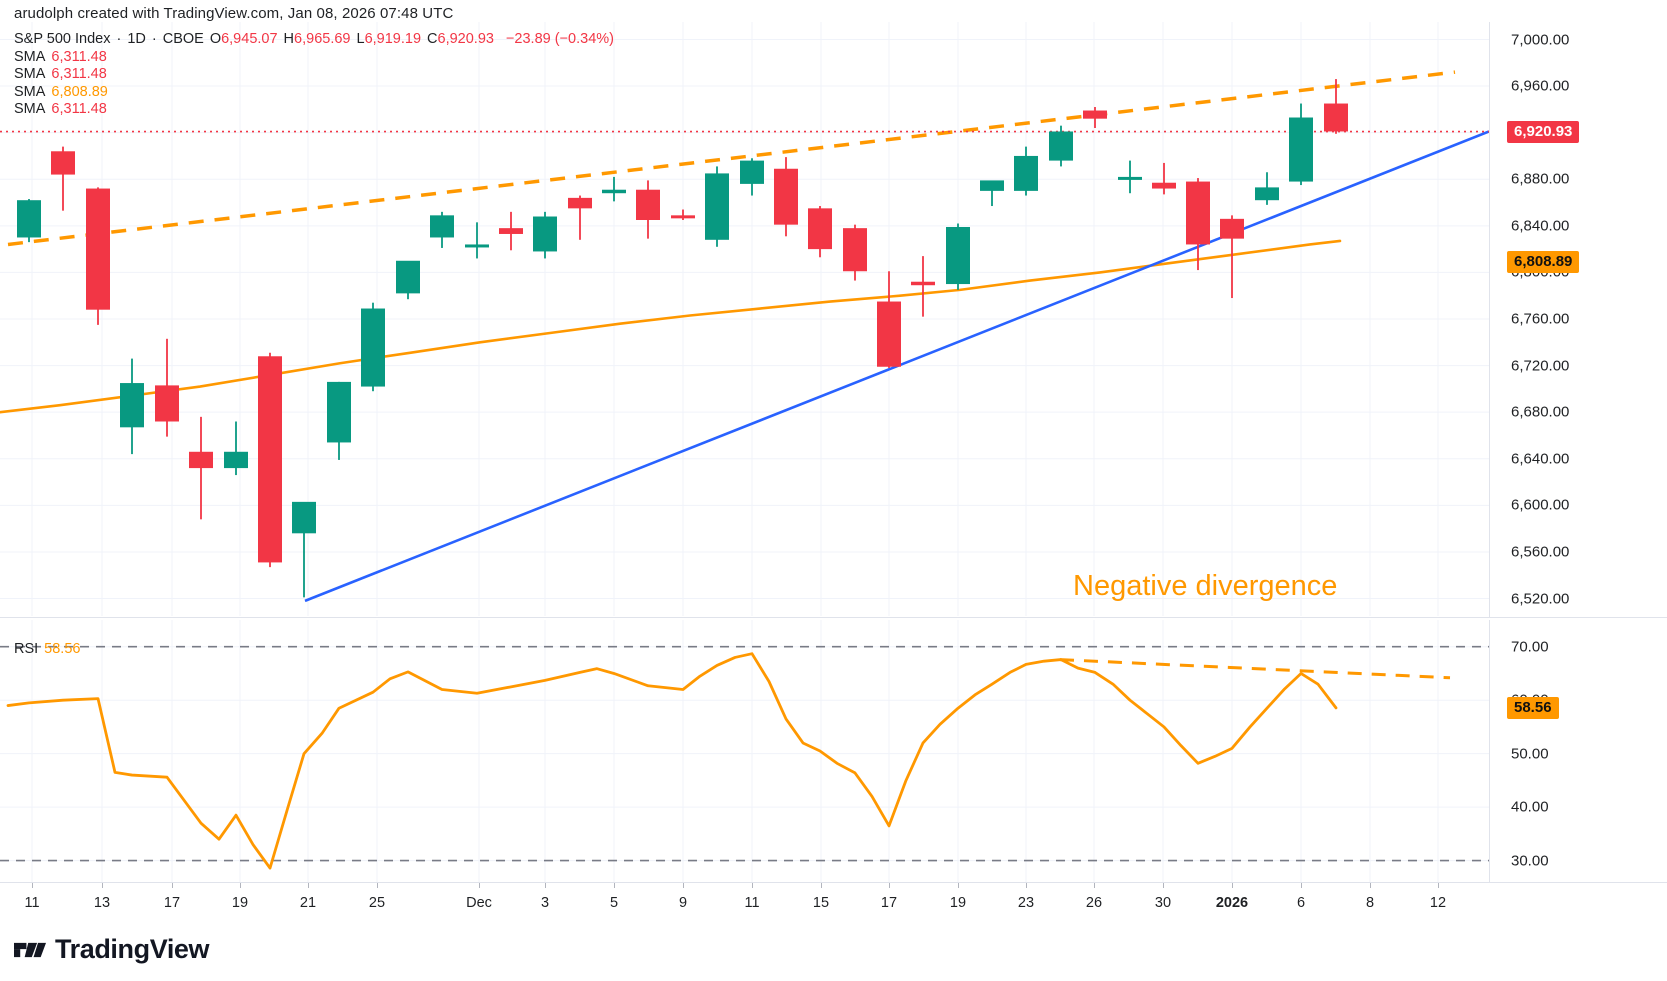 The width and height of the screenshot is (1667, 981). Describe the element at coordinates (1540, 179) in the screenshot. I see `price-axis-tick-3: 6,880.00` at that location.